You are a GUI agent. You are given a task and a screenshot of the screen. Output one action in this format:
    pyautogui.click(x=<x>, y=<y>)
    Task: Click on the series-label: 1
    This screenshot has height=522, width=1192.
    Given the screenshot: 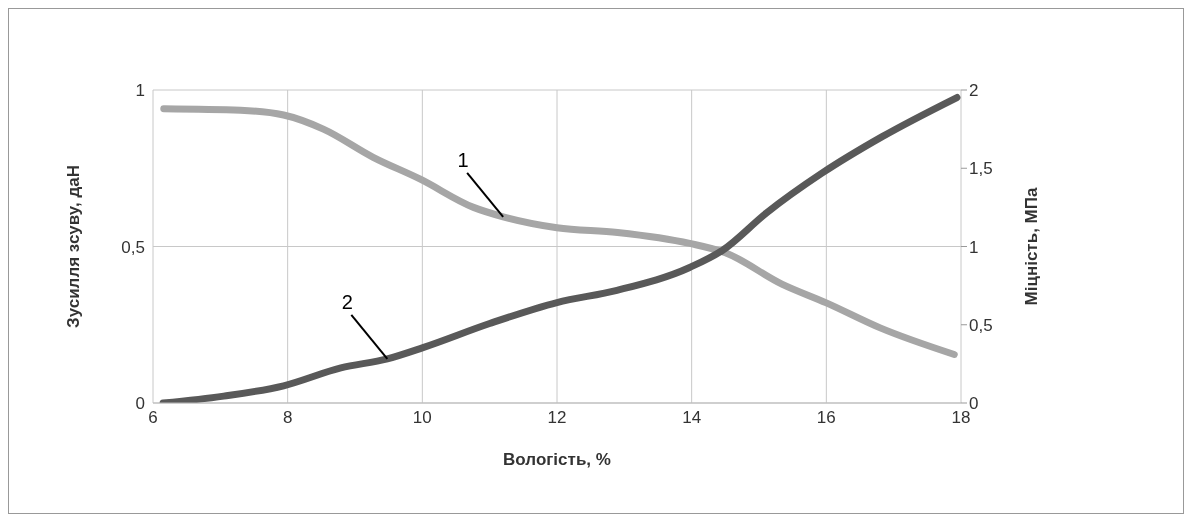 What is the action you would take?
    pyautogui.click(x=463, y=159)
    